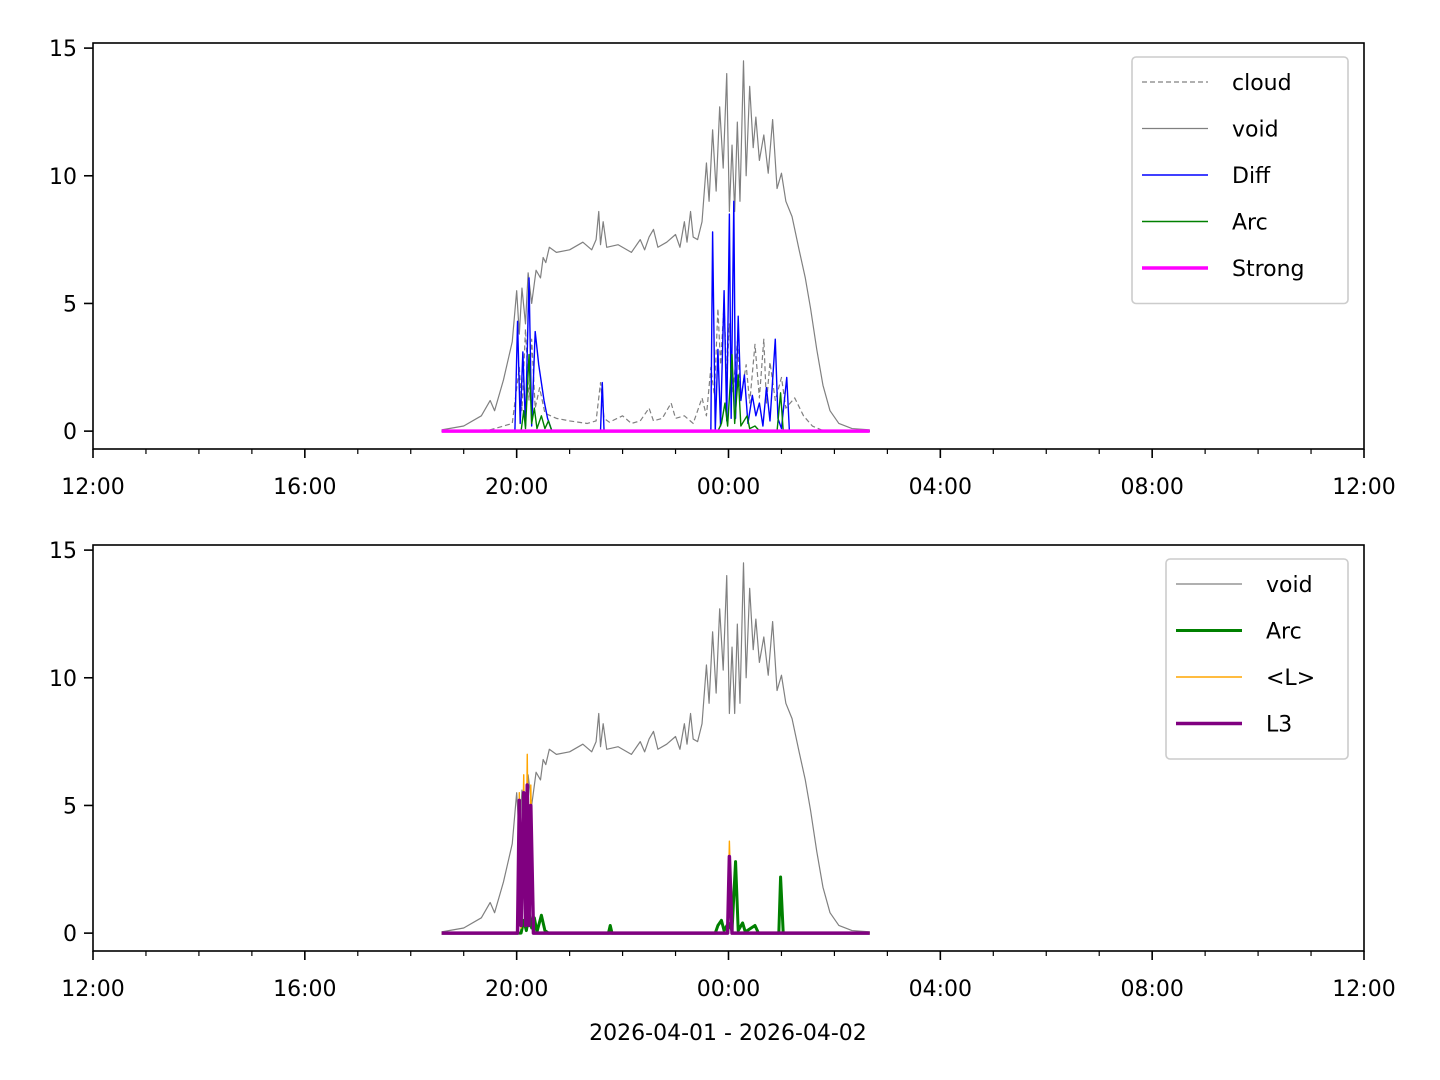 This screenshot has width=1440, height=1080. What do you see at coordinates (1251, 176) in the screenshot?
I see `legend-label: Diff` at bounding box center [1251, 176].